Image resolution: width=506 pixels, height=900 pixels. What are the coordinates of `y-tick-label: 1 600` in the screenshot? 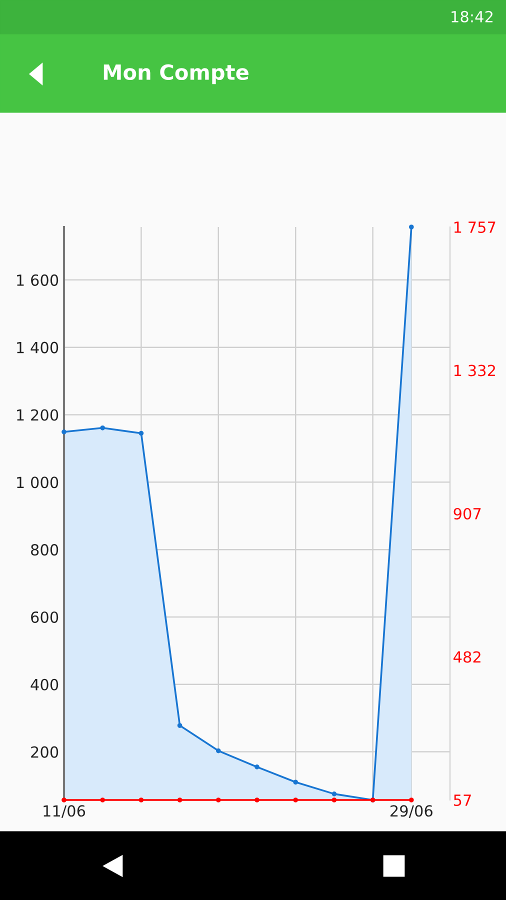 It's located at (37, 280).